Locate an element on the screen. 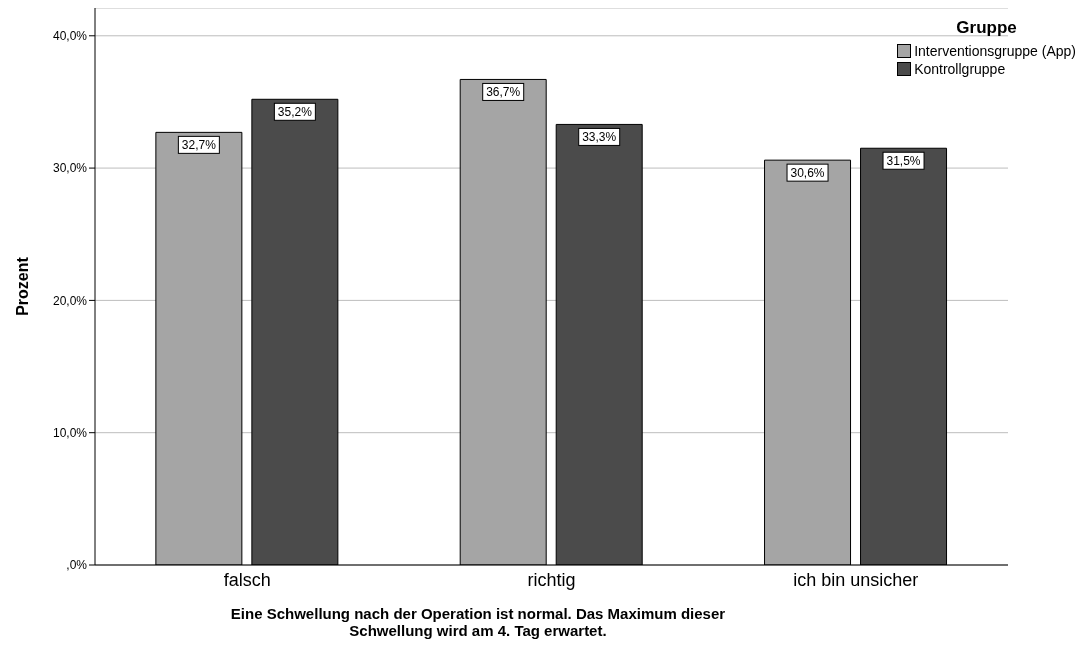 This screenshot has height=654, width=1084. y-tick-label: 40,0% is located at coordinates (70, 36).